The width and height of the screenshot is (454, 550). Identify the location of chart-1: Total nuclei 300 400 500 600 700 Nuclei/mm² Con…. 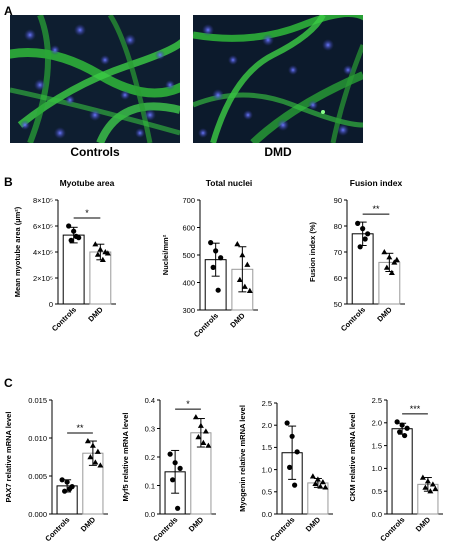
(209, 258).